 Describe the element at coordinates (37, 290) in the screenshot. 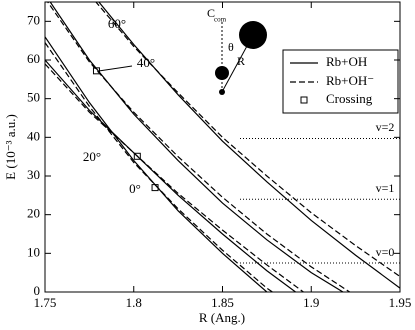

I see `y-tick-label: 0` at that location.